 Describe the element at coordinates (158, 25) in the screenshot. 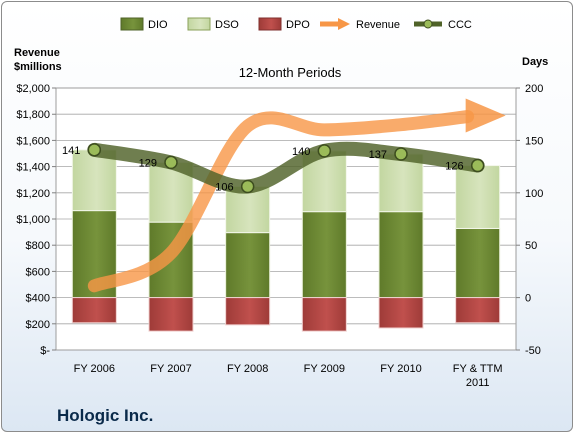

I see `legend-label: DIO` at that location.